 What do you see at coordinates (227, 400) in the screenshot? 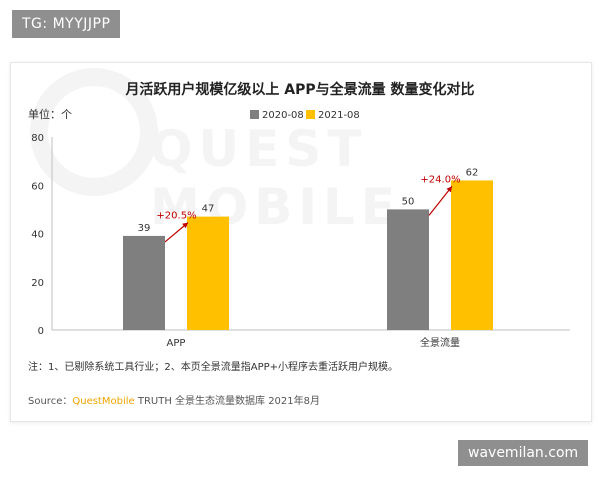
I see `source-suffix: TRUTH 全景生态流量数据库 2021年8月` at bounding box center [227, 400].